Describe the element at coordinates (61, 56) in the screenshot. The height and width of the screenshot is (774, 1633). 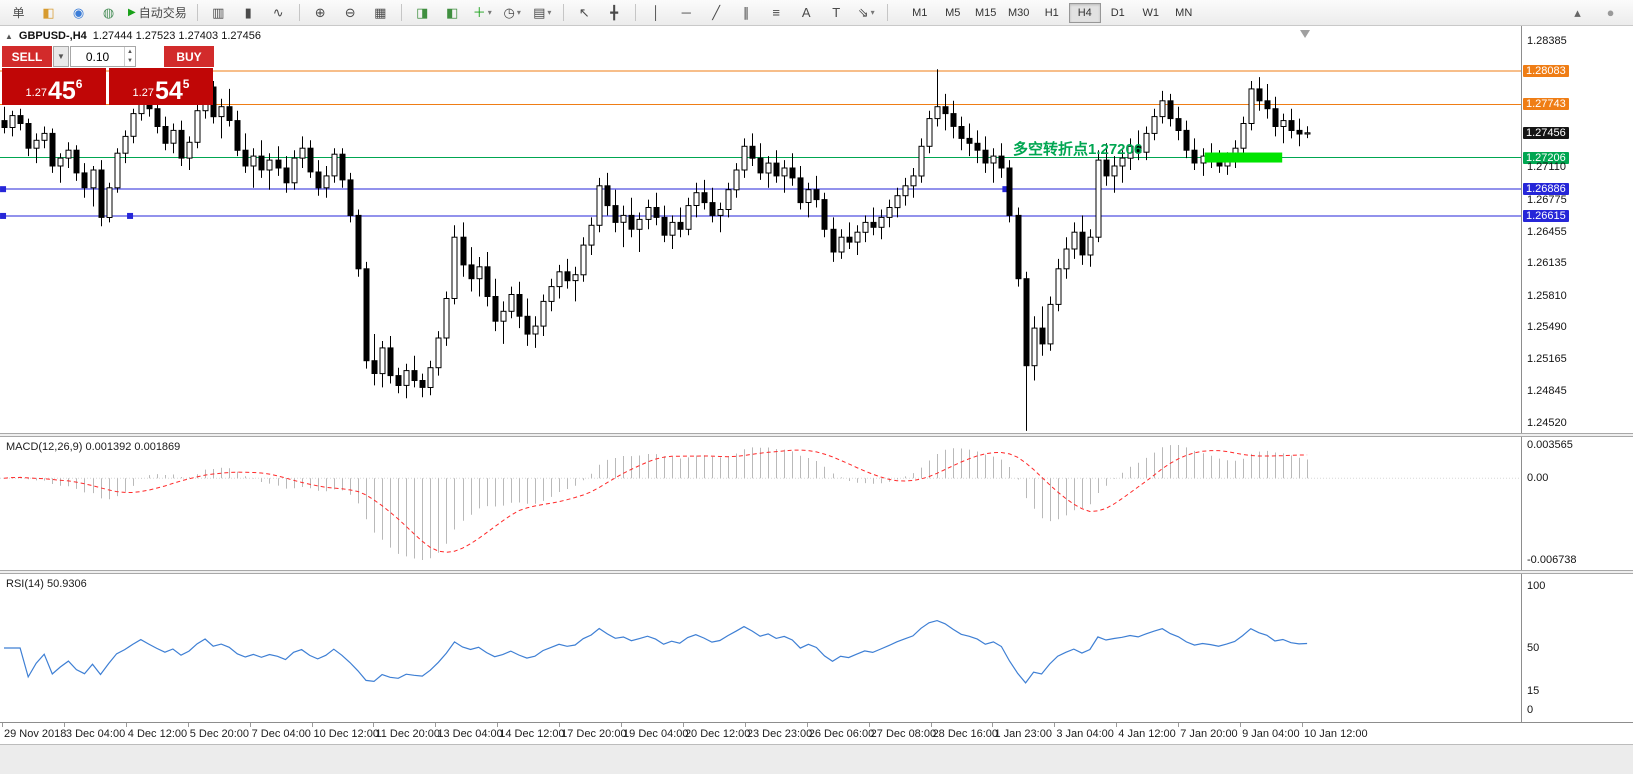
I see `trade-options-dropdown: ▼` at that location.